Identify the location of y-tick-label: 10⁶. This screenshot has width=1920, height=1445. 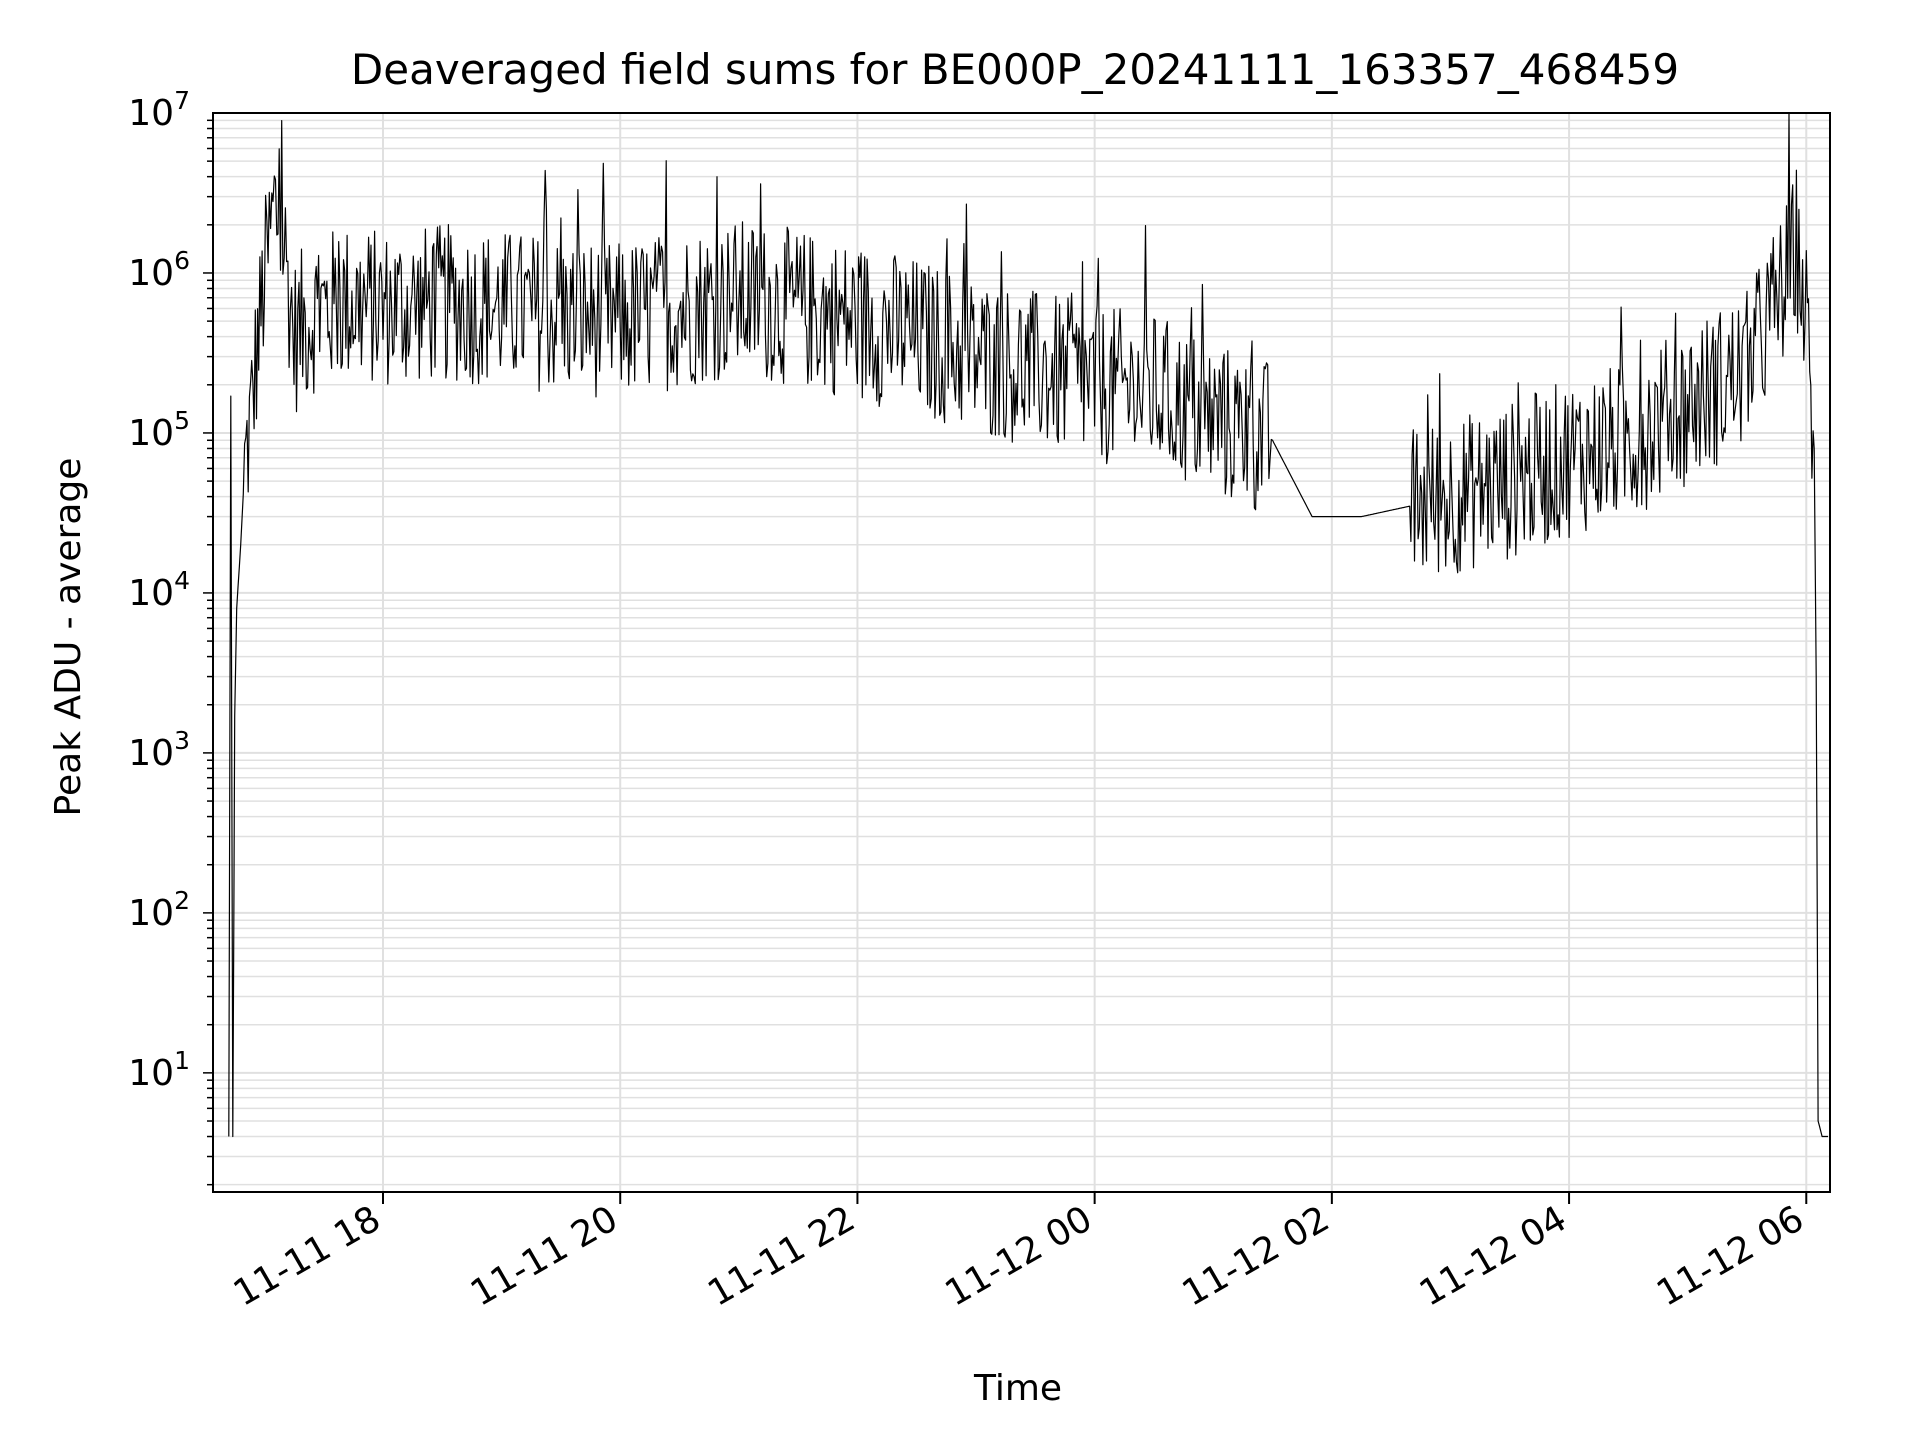
(159, 270).